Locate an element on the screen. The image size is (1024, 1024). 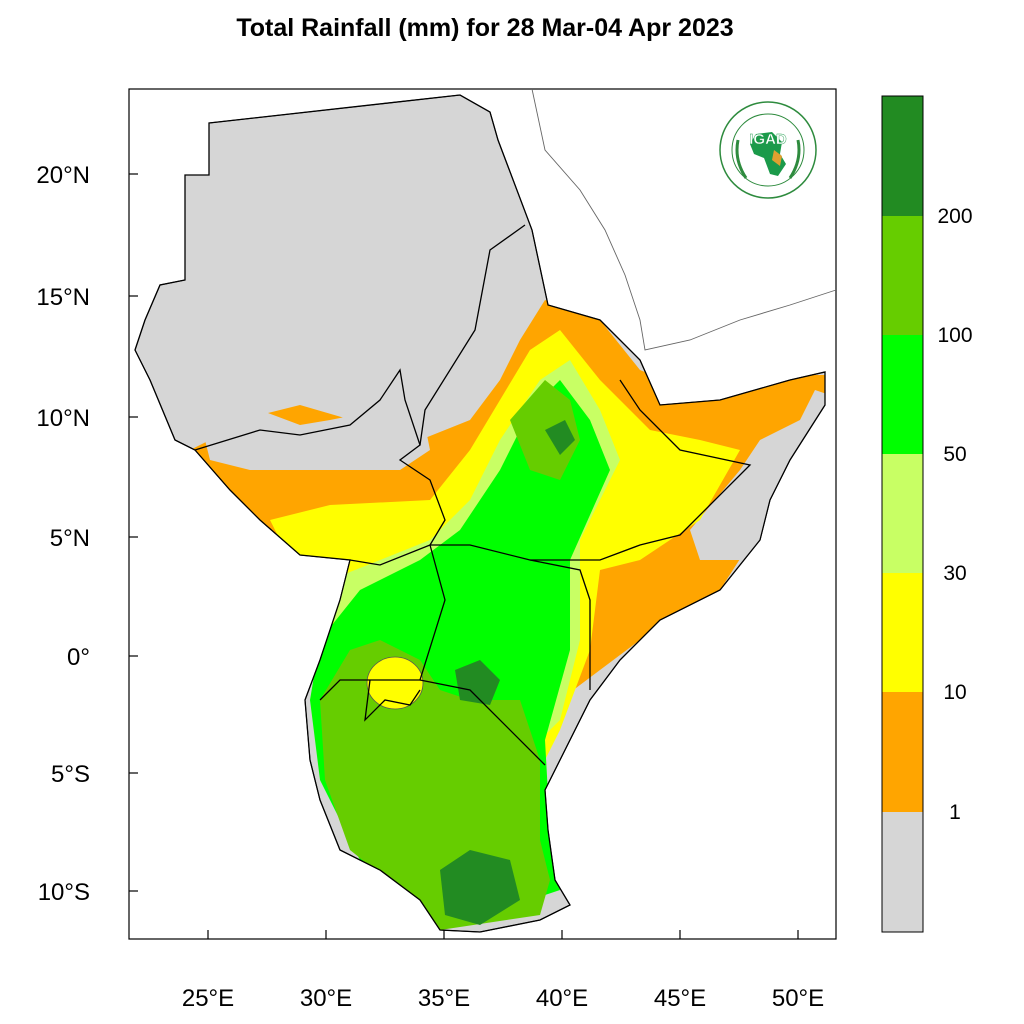
colorbar: 200 100 50 30 10 1 is located at coordinates (927, 514).